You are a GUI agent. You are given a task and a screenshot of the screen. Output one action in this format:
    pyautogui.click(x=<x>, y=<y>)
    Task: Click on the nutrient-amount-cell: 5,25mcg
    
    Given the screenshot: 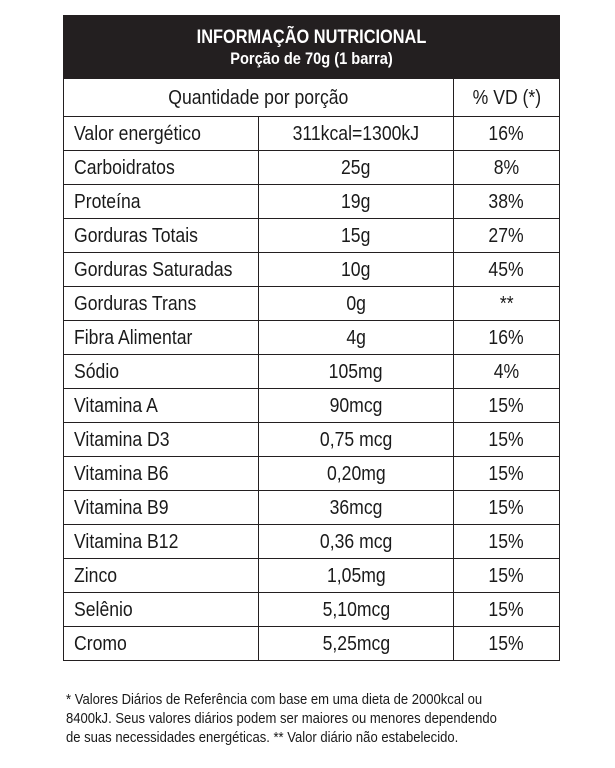 What is the action you would take?
    pyautogui.click(x=356, y=643)
    